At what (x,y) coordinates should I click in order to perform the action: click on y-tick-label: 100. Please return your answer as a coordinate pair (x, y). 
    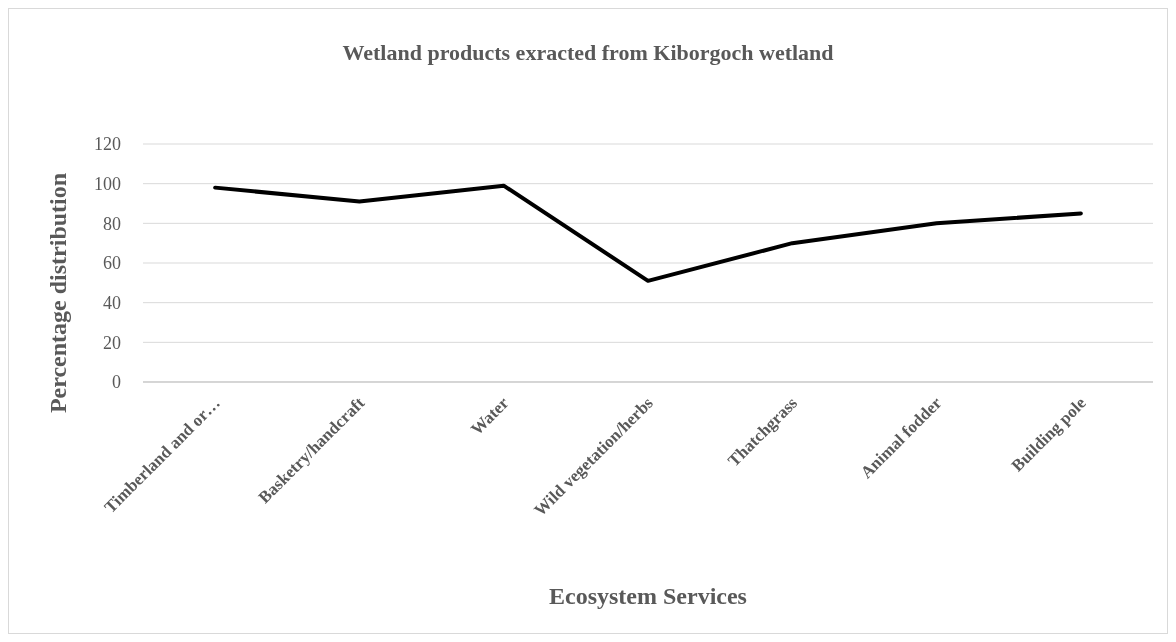
    Looking at the image, I should click on (107, 183).